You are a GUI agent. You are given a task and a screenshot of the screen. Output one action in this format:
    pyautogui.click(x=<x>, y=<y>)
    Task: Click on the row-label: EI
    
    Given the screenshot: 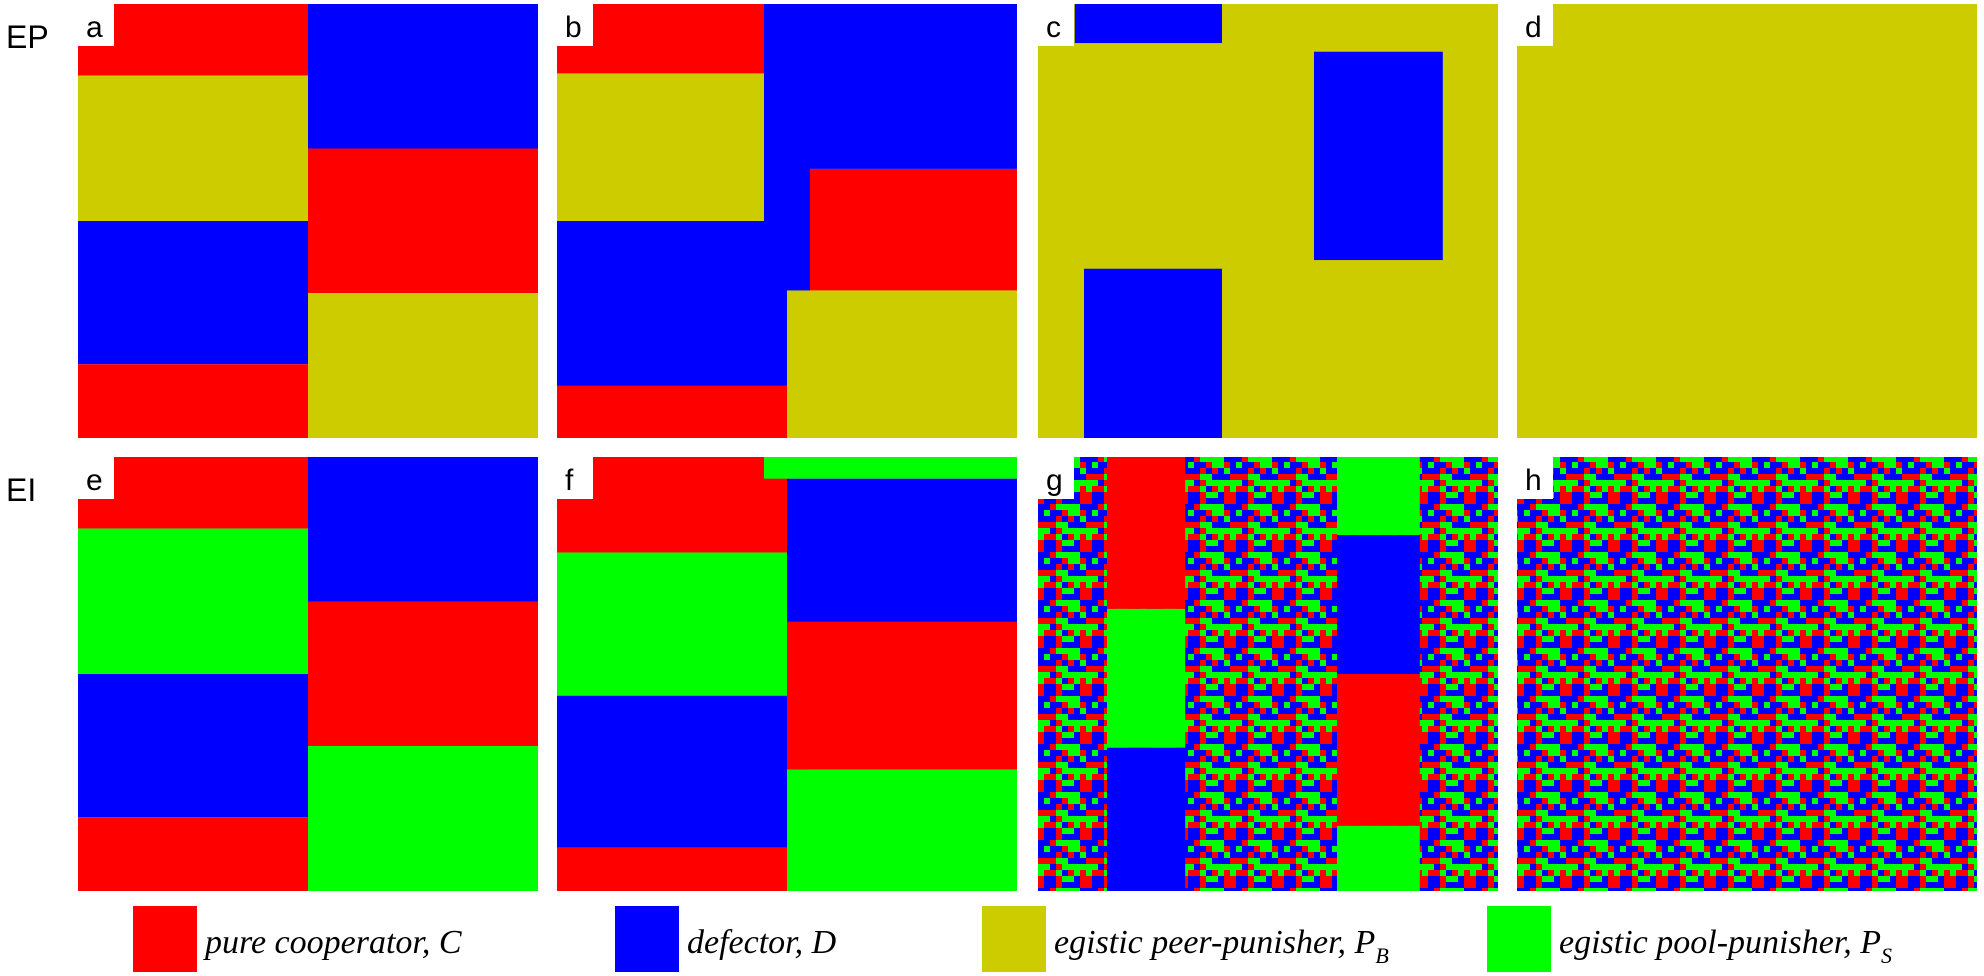 What is the action you would take?
    pyautogui.click(x=21, y=490)
    